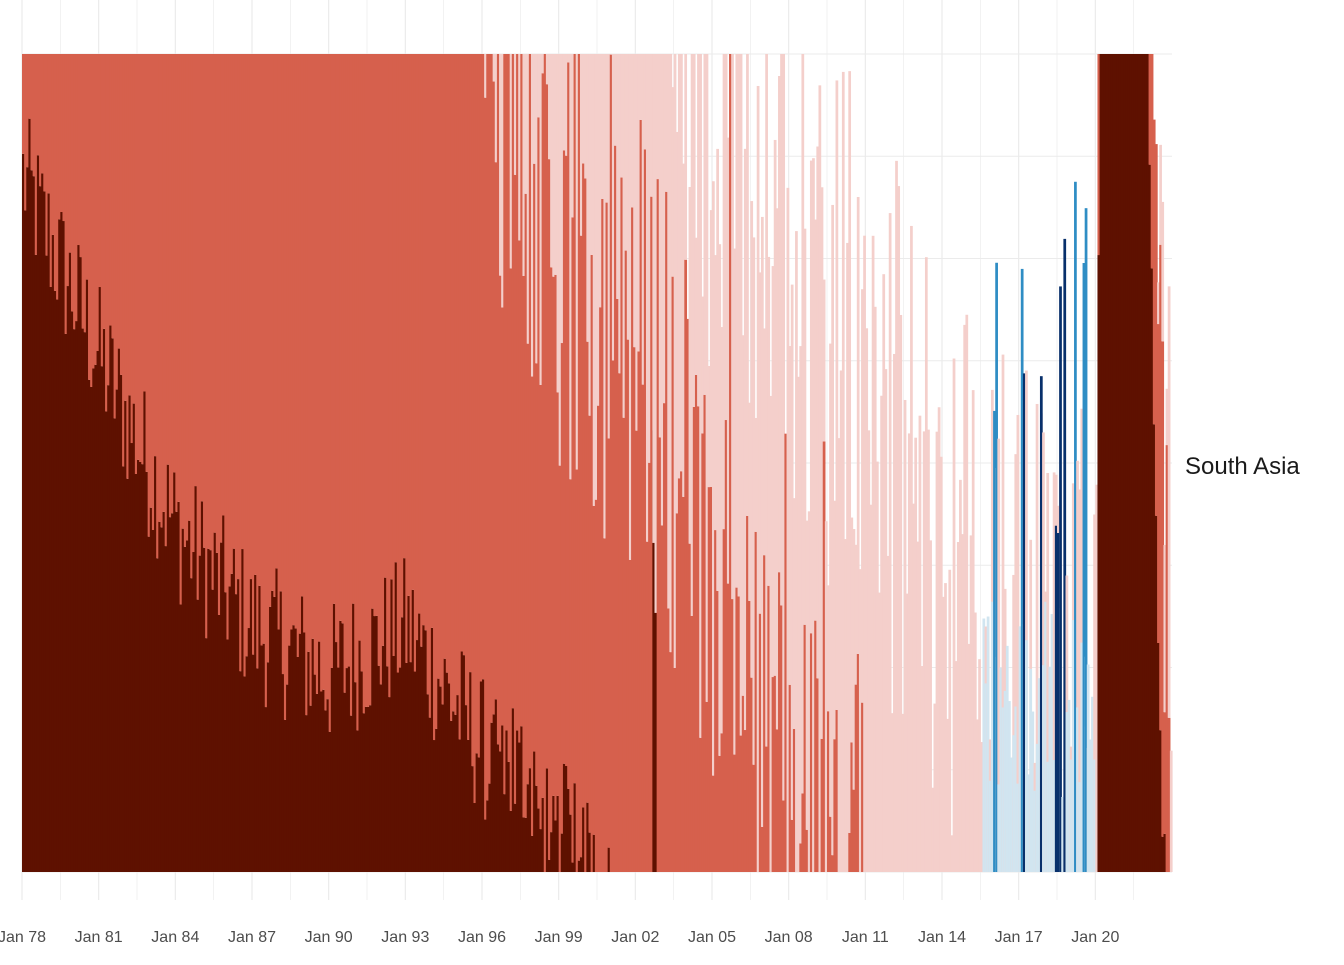  What do you see at coordinates (1242, 466) in the screenshot?
I see `facet-label: South Asia` at bounding box center [1242, 466].